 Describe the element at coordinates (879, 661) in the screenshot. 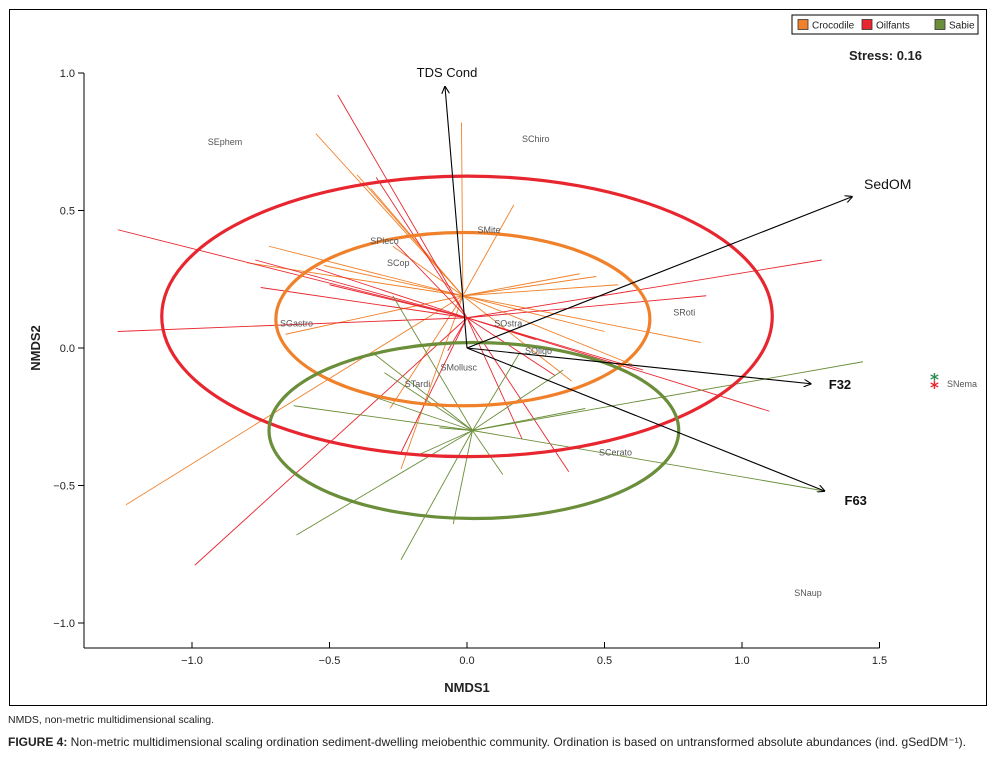

I see `x-tick-label: 1.5` at that location.